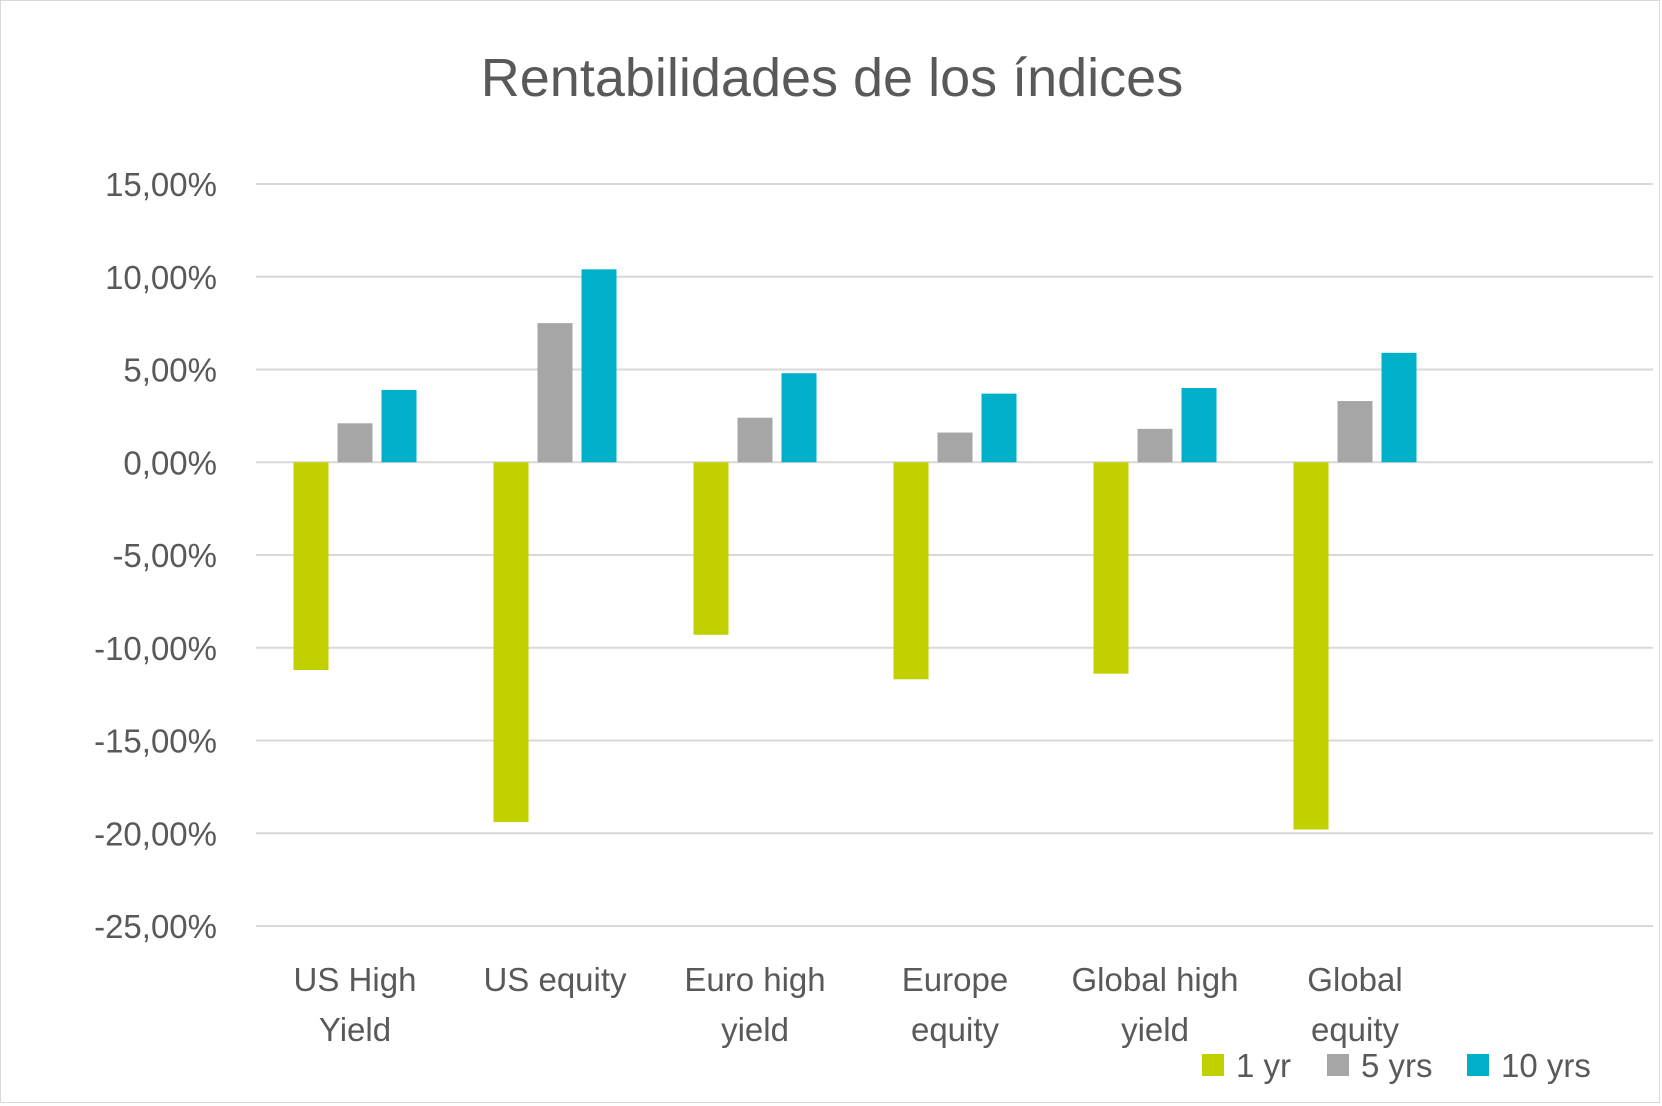 This screenshot has height=1106, width=1662. I want to click on y-tick-label: 5,00%, so click(170, 370).